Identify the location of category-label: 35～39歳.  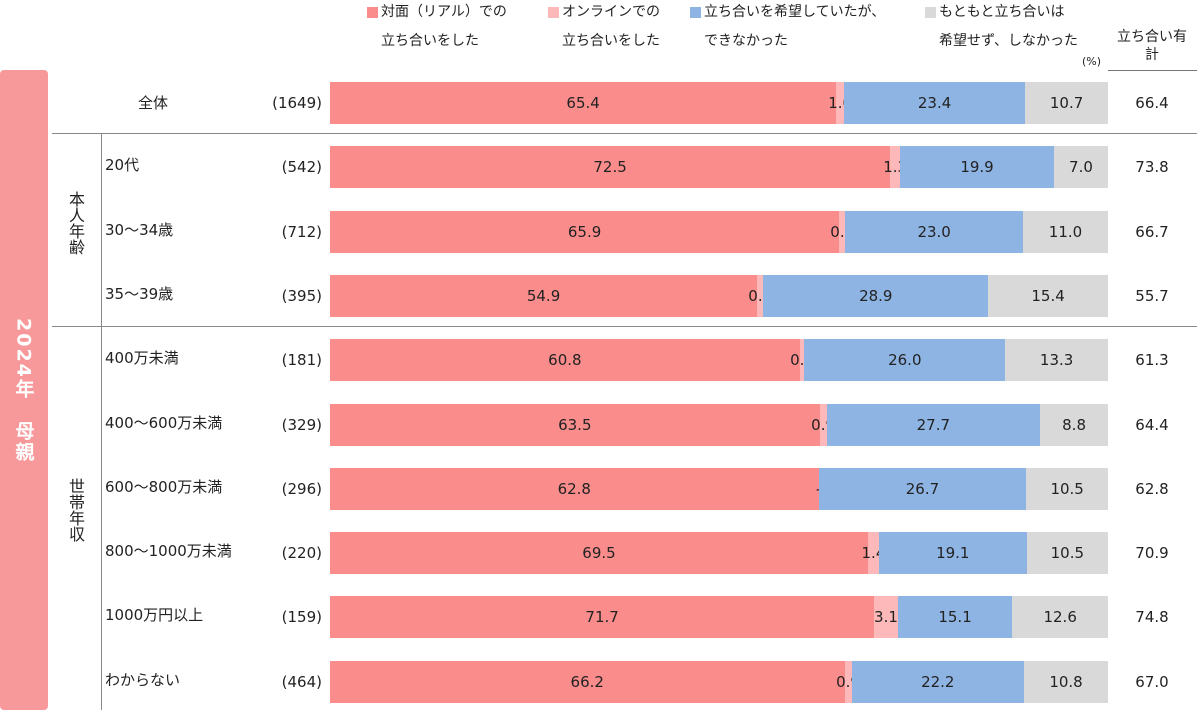
(139, 293).